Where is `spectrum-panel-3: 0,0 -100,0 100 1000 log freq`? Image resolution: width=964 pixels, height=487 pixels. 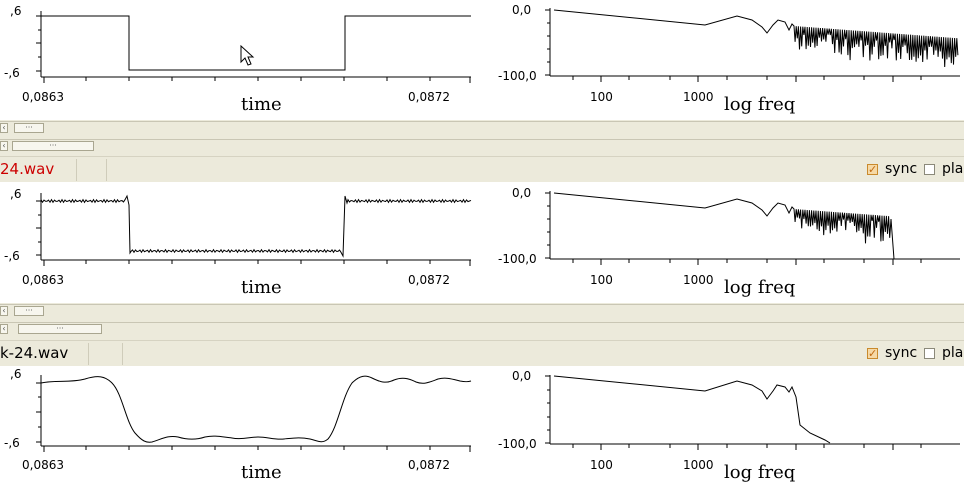
spectrum-panel-3: 0,0 -100,0 100 1000 log freq is located at coordinates (722, 427).